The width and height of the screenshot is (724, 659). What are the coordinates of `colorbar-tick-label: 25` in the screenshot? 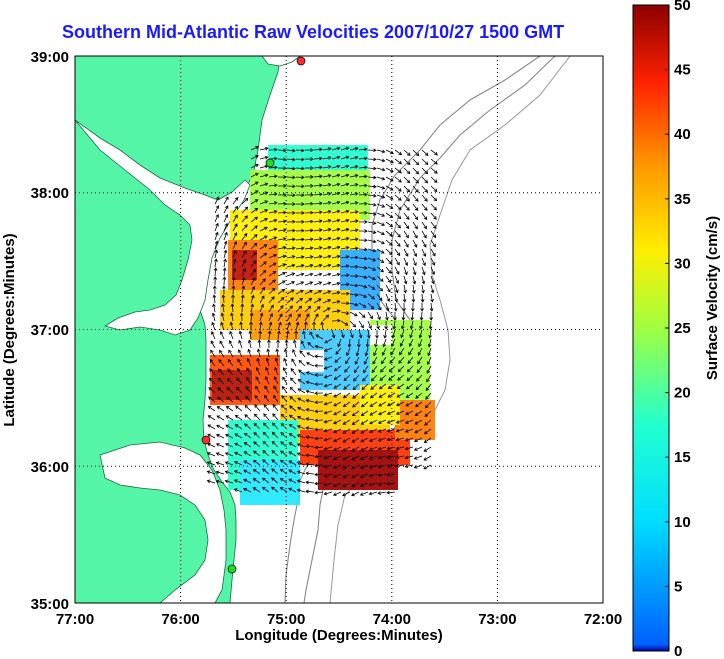 It's located at (682, 328).